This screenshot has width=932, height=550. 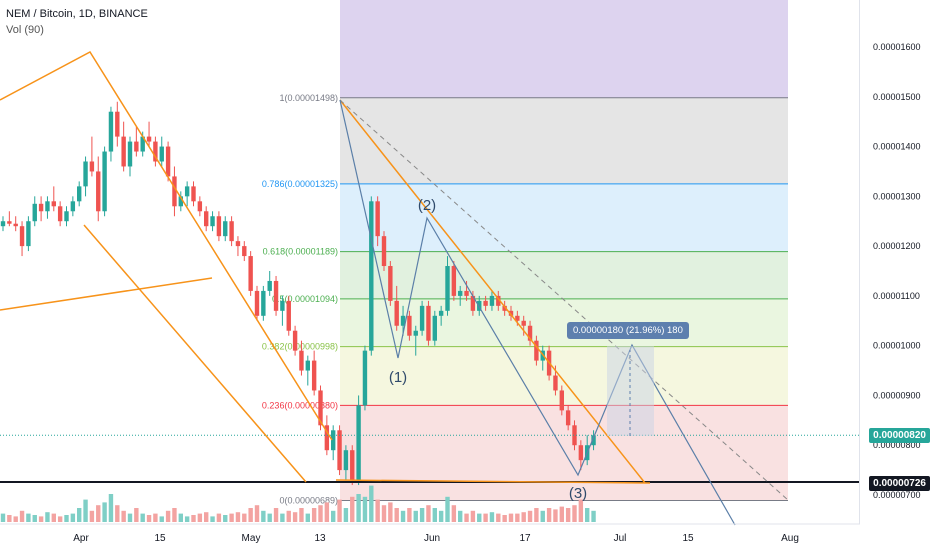 I want to click on current-price-tag: 0.00000820, so click(x=899, y=435).